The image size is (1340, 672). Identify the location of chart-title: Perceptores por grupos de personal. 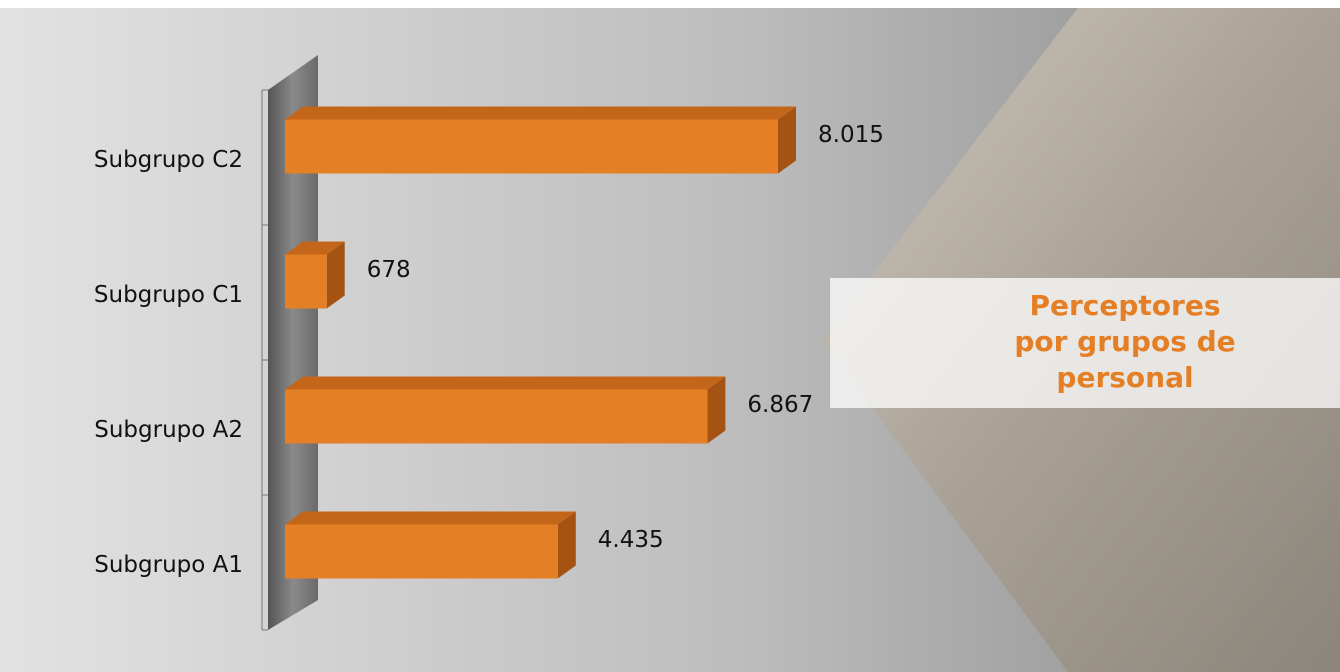
(1125, 341).